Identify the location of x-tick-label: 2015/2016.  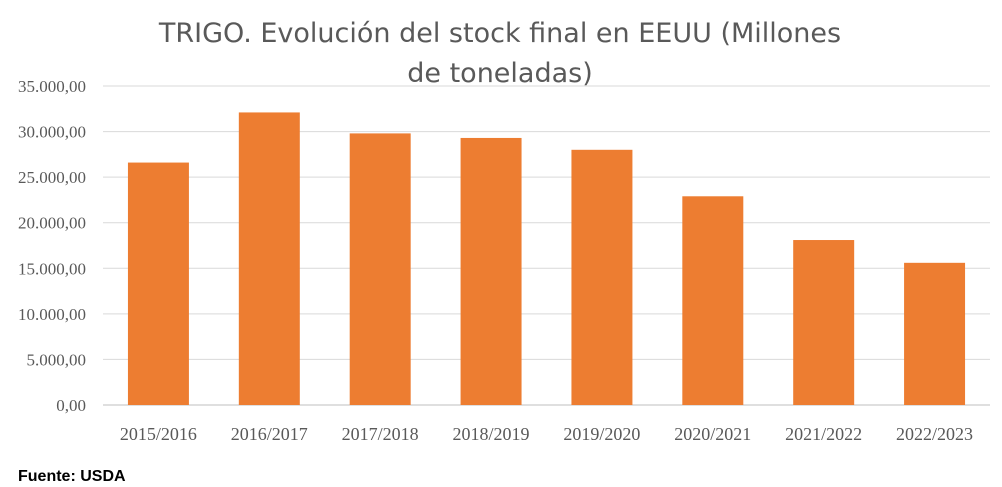
(158, 434).